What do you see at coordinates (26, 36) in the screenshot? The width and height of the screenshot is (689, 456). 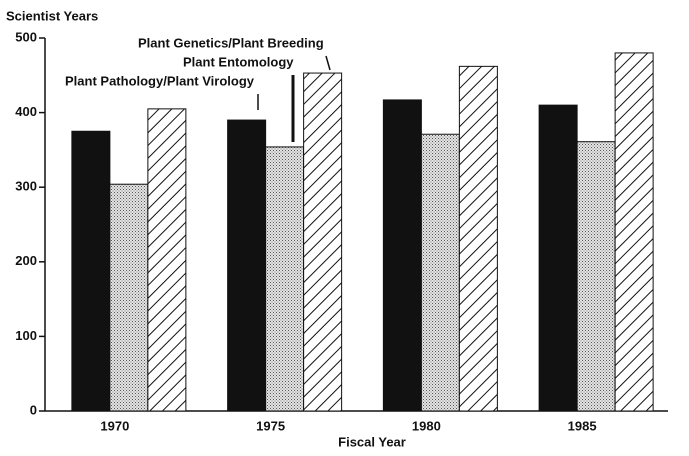 I see `y-tick-label: 500` at bounding box center [26, 36].